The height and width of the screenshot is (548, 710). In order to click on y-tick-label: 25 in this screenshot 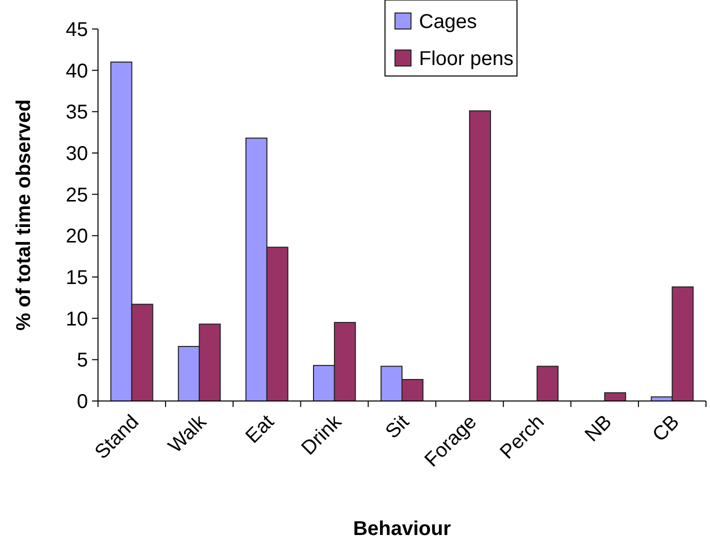, I will do `click(77, 195)`.